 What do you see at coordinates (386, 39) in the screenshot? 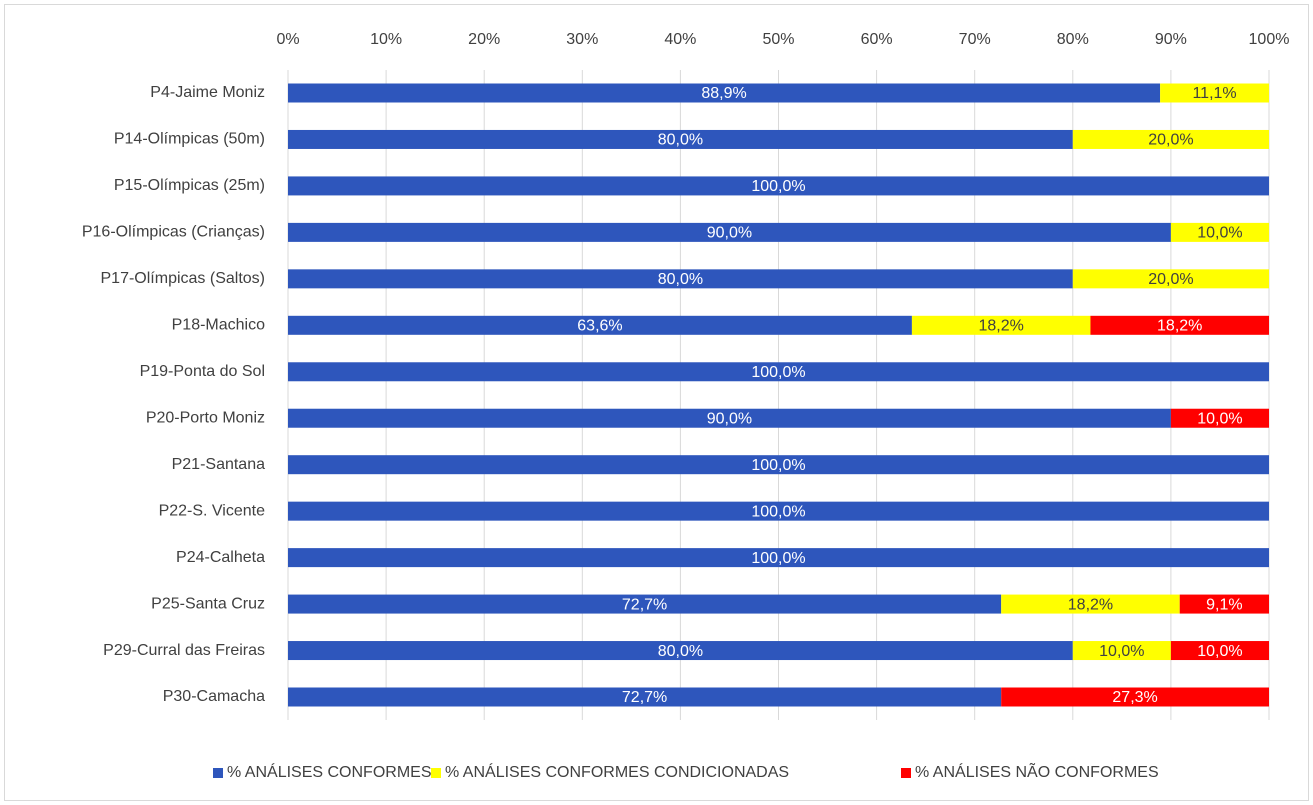
I see `x-tick-label: 10%` at bounding box center [386, 39].